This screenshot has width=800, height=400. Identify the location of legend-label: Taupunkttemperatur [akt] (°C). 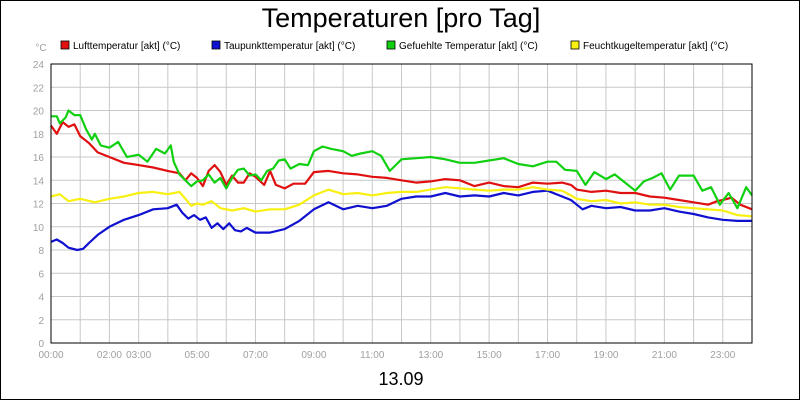
(289, 46).